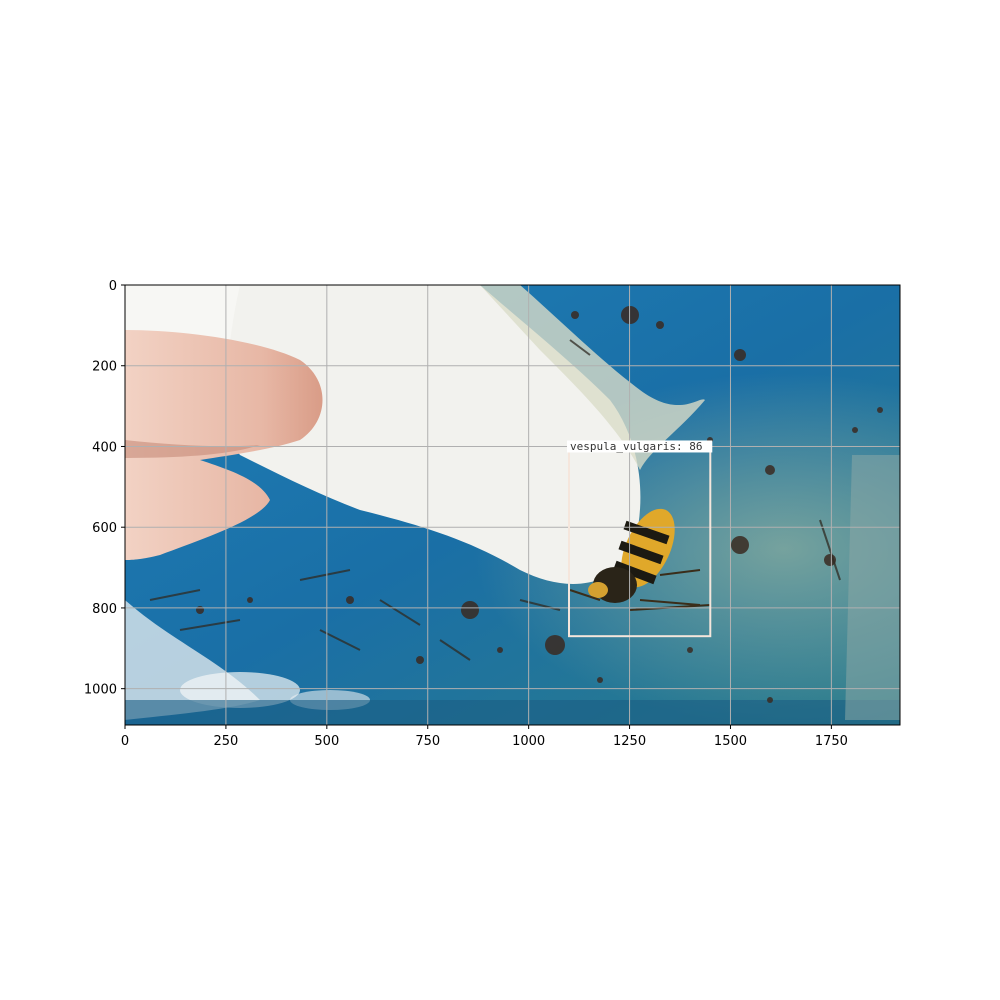  What do you see at coordinates (326, 741) in the screenshot?
I see `x-tick-label: 500` at bounding box center [326, 741].